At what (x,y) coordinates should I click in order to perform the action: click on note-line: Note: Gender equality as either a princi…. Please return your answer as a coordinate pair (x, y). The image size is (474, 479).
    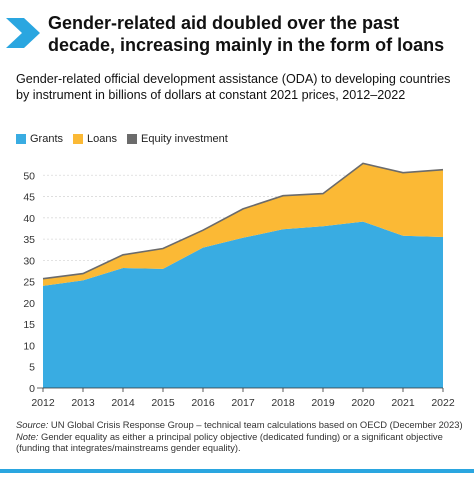
    Looking at the image, I should click on (241, 442).